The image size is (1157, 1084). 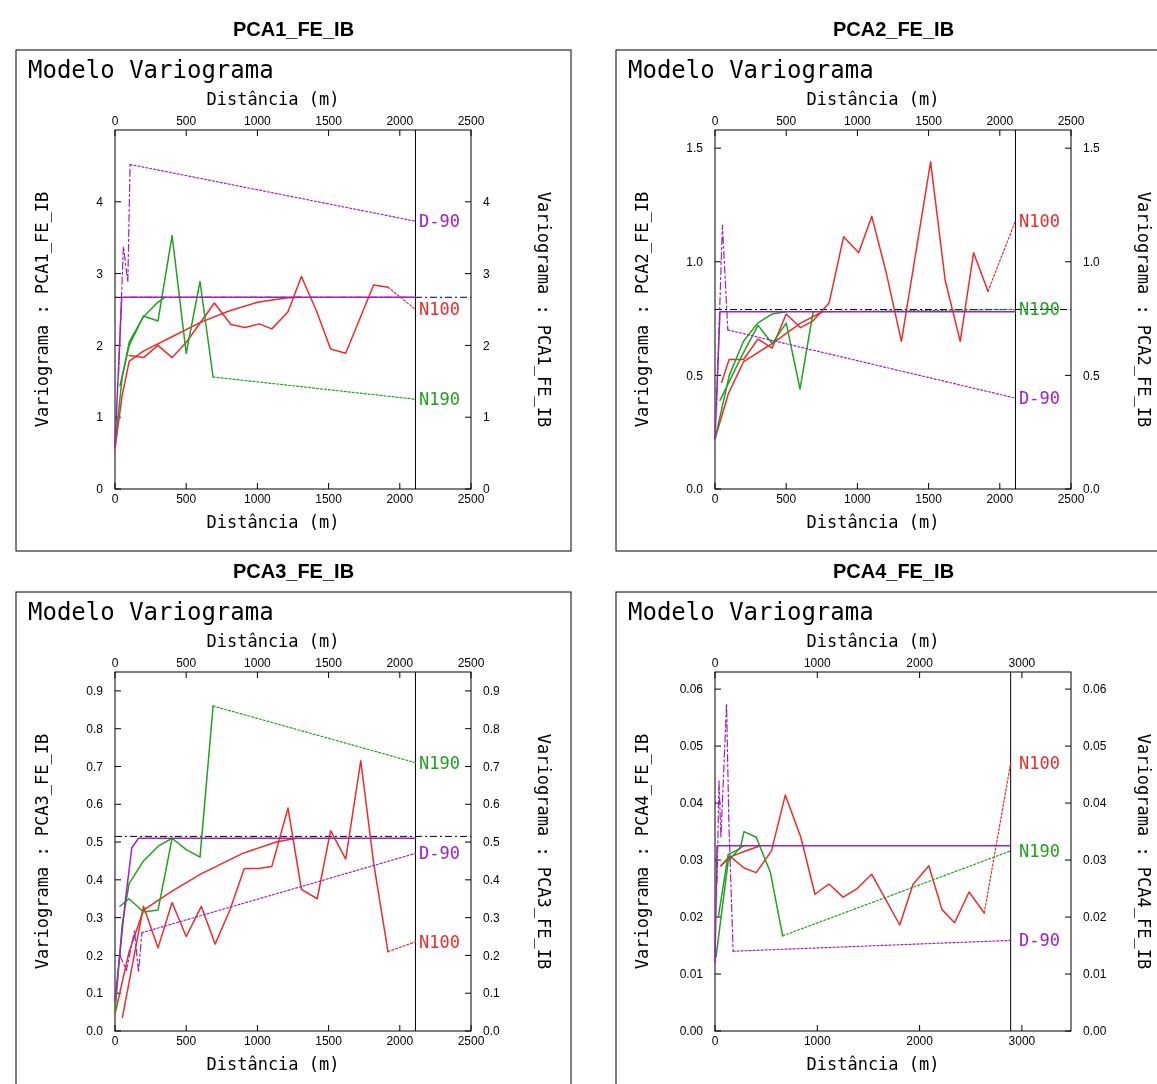 I want to click on y-tick-label: 1.0, so click(x=695, y=261).